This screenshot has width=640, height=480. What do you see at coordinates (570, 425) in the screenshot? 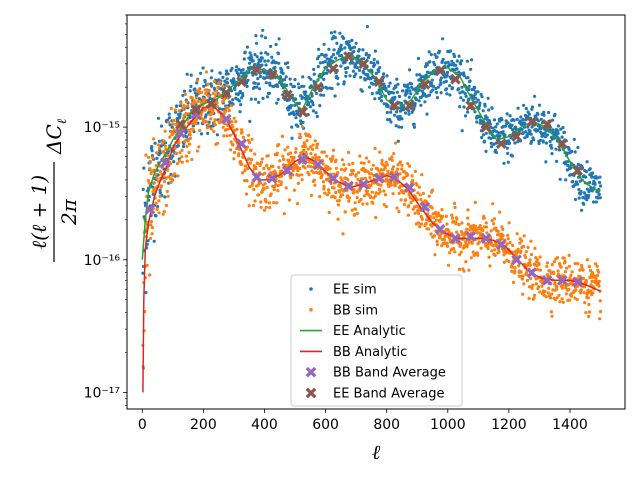
I see `x-tick-label: 1400` at bounding box center [570, 425].